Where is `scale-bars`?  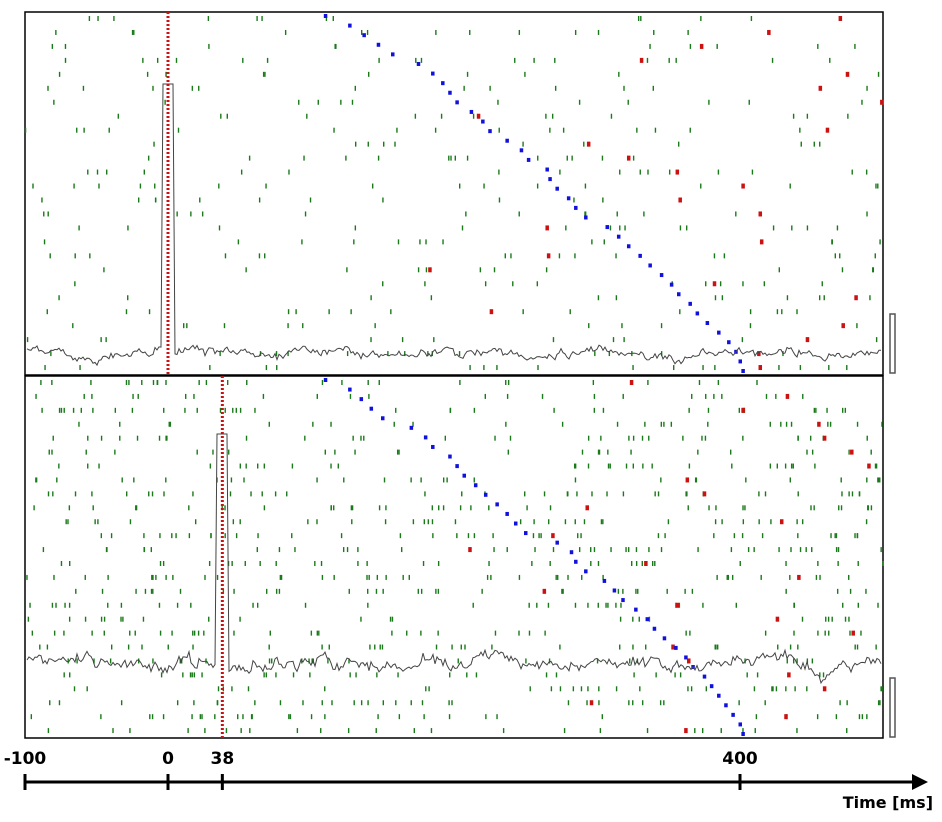 scale-bars is located at coordinates (892, 525).